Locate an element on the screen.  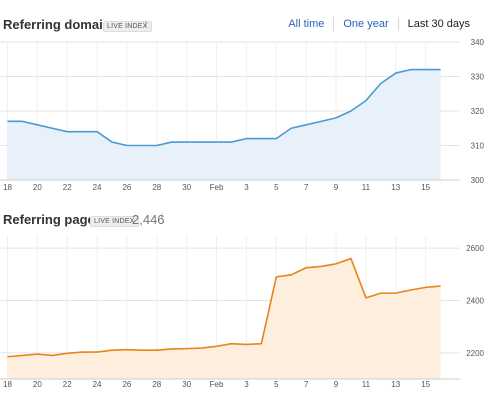
y-tick-label: 330 is located at coordinates (478, 77).